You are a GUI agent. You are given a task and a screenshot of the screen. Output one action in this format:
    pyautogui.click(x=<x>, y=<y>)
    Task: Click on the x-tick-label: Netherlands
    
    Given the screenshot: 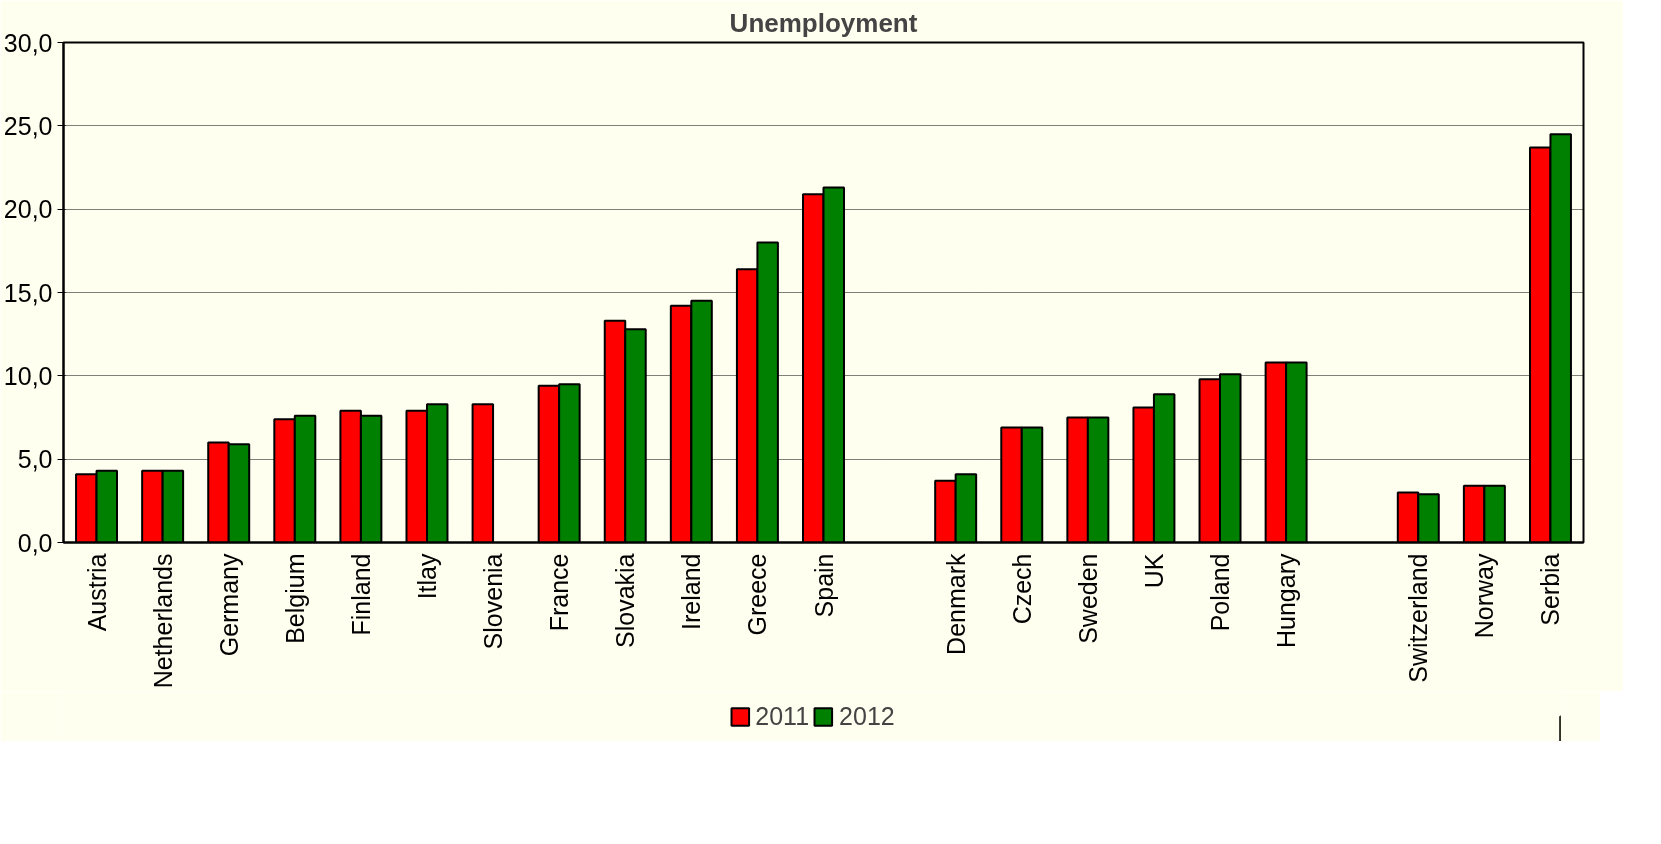 What is the action you would take?
    pyautogui.click(x=162, y=621)
    